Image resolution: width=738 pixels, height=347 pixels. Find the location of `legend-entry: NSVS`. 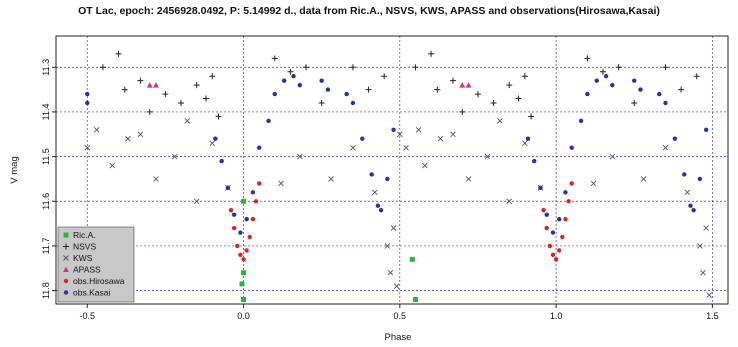

legend-entry: NSVS is located at coordinates (84, 247).